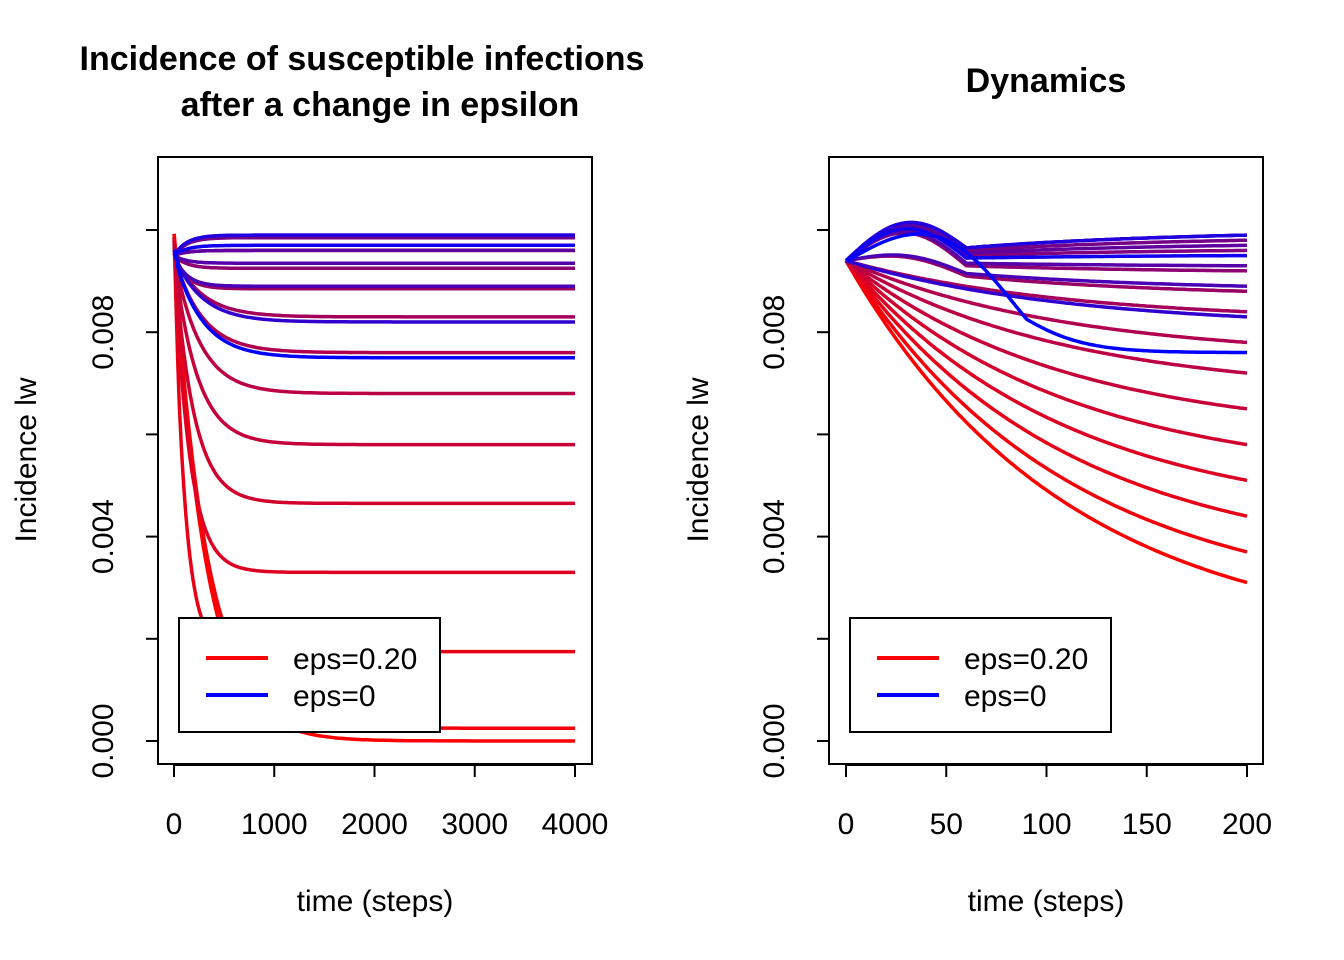 The height and width of the screenshot is (960, 1344). Describe the element at coordinates (1005, 696) in the screenshot. I see `right-legend-label-eps0: eps=0` at that location.